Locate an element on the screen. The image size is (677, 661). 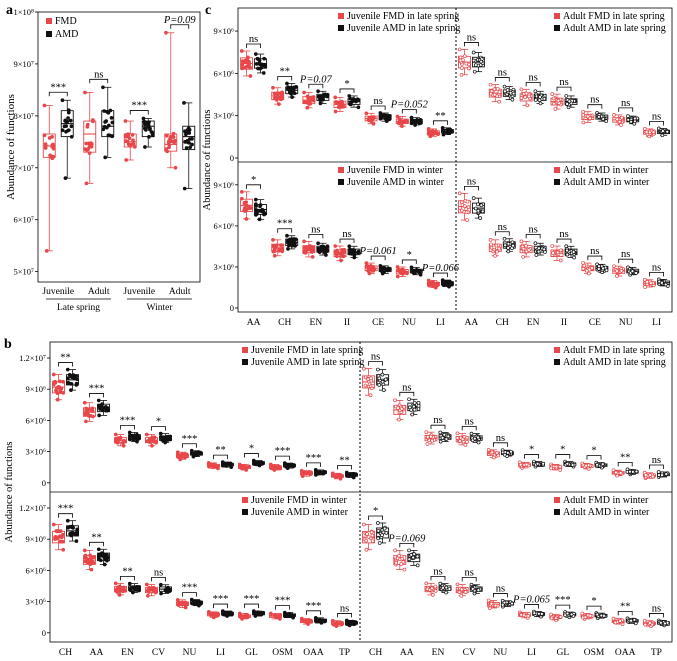
panel-a-fmd-box-3-point is located at coordinates (166, 149).